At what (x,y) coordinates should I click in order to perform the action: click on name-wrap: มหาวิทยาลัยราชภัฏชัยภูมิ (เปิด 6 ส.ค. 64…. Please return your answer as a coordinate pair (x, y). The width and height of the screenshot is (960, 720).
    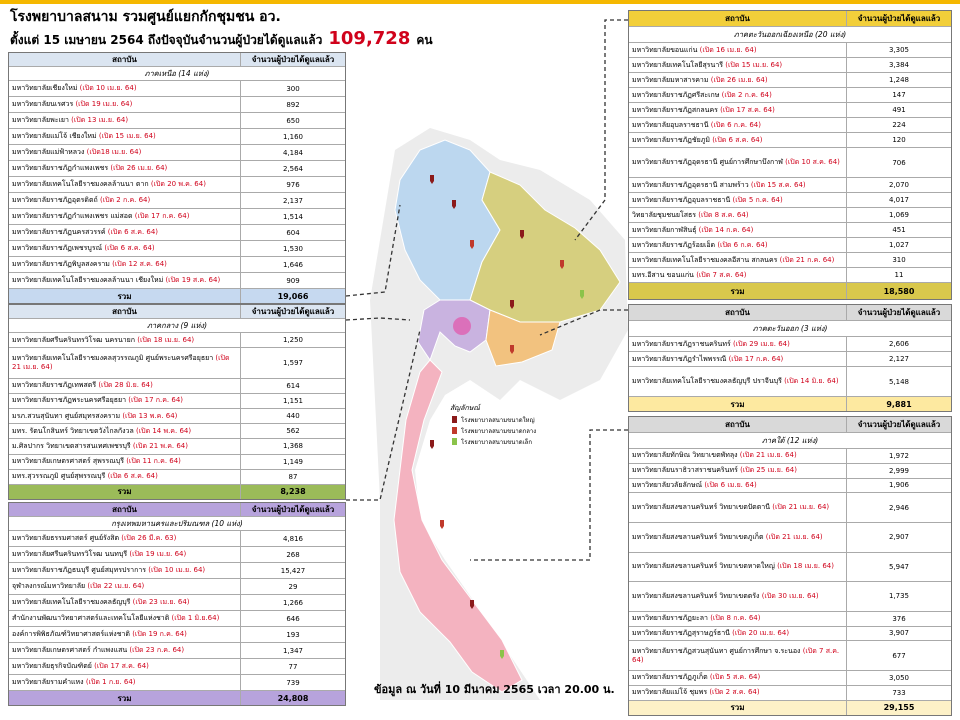
    Looking at the image, I should click on (697, 140).